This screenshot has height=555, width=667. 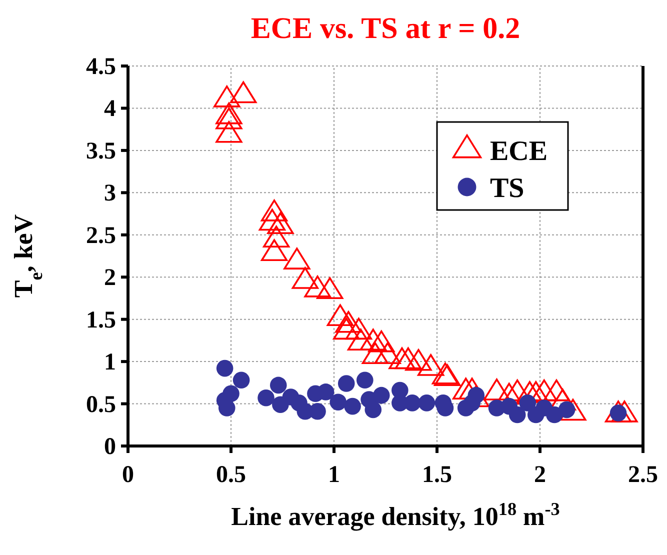 I want to click on y-tick-label: 3.5, so click(x=101, y=151).